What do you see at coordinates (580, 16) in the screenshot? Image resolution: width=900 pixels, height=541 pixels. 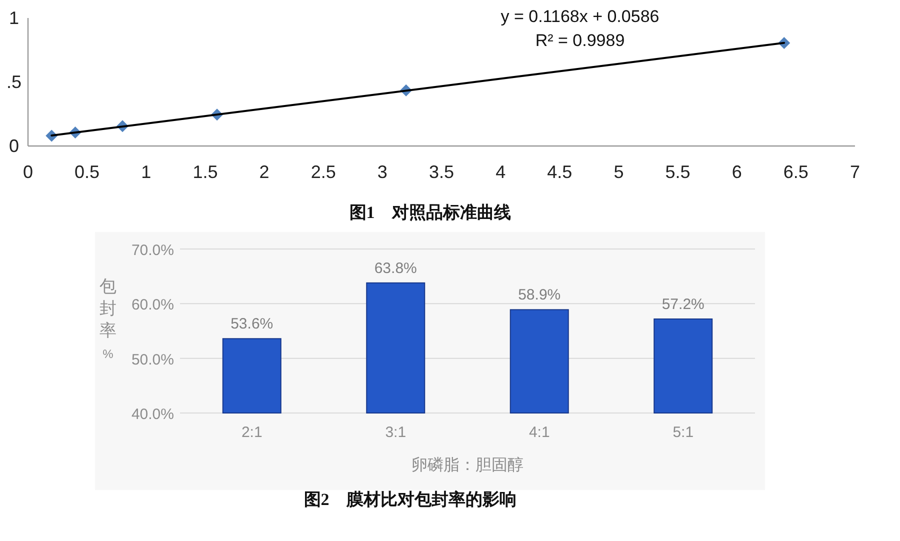 I see `annotation: y = 0.1168x + 0.0586` at bounding box center [580, 16].